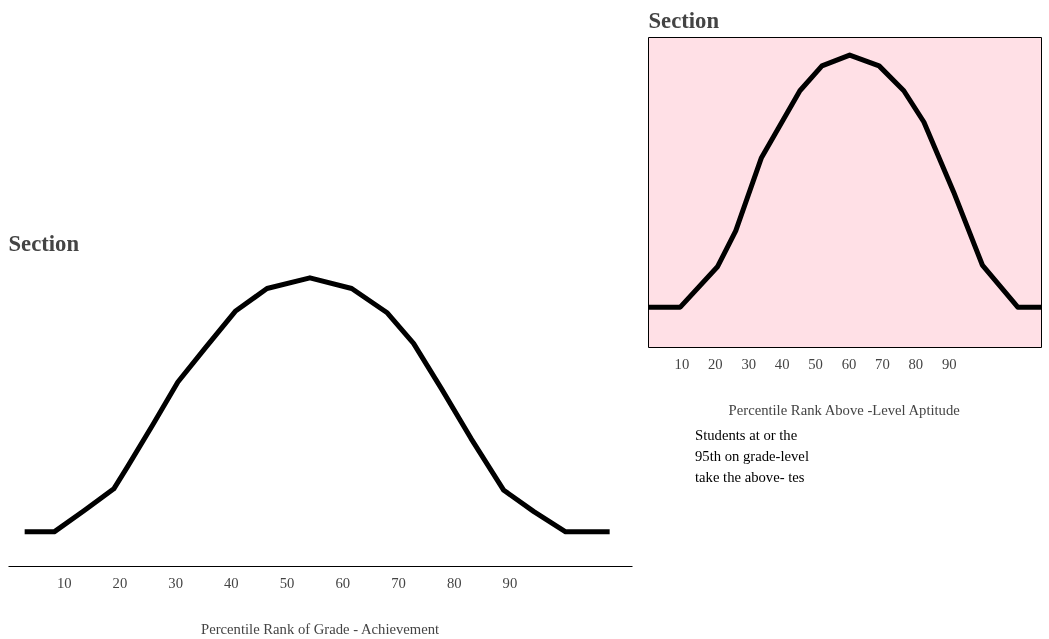 The width and height of the screenshot is (1049, 639). What do you see at coordinates (320, 628) in the screenshot?
I see `x-axis-title: Percentile Rank of Grade - Achievement` at bounding box center [320, 628].